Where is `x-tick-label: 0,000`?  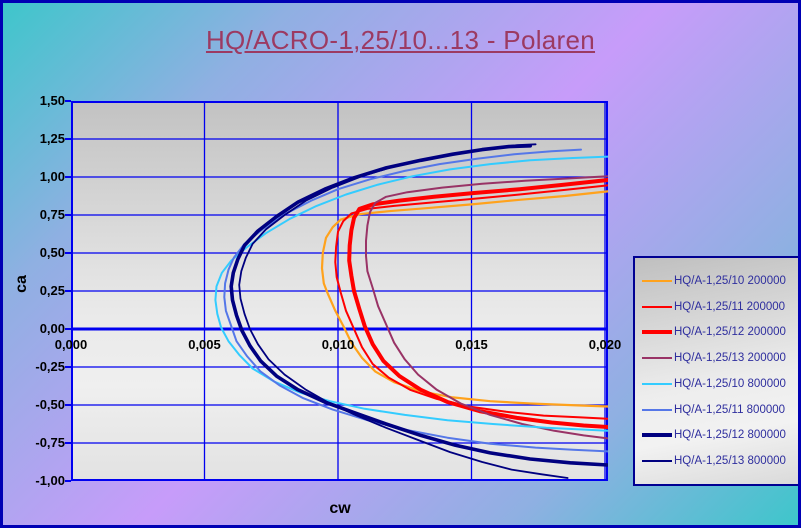
x-tick-label: 0,000 is located at coordinates (71, 344).